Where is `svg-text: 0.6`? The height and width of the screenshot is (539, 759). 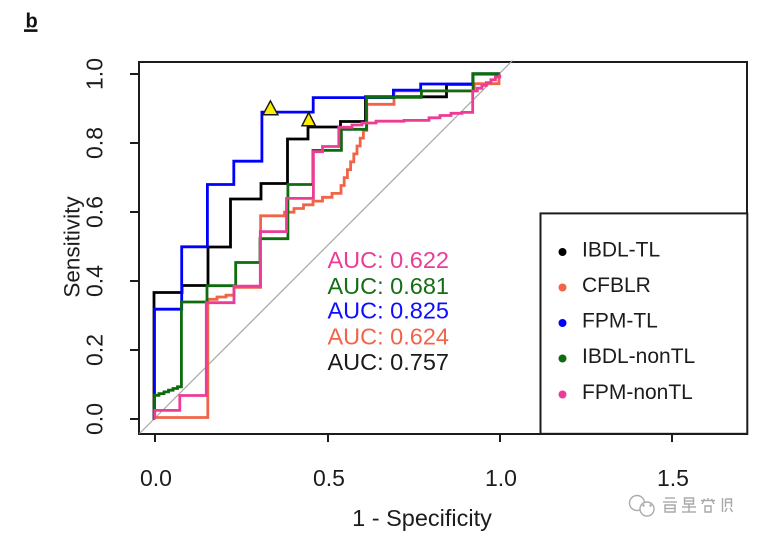 svg-text: 0.6 is located at coordinates (95, 212).